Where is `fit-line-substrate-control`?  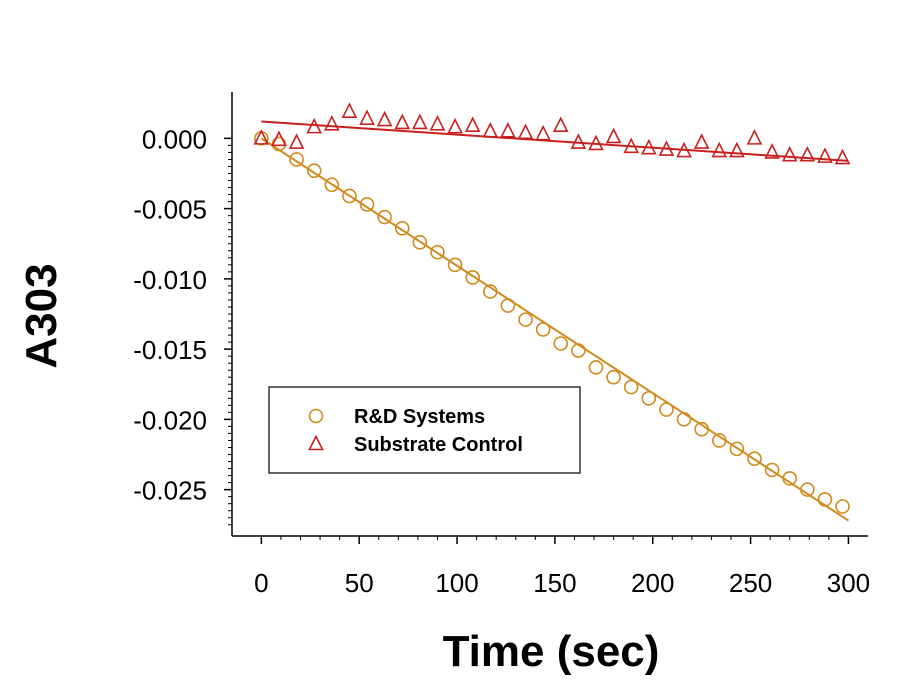 fit-line-substrate-control is located at coordinates (555, 141).